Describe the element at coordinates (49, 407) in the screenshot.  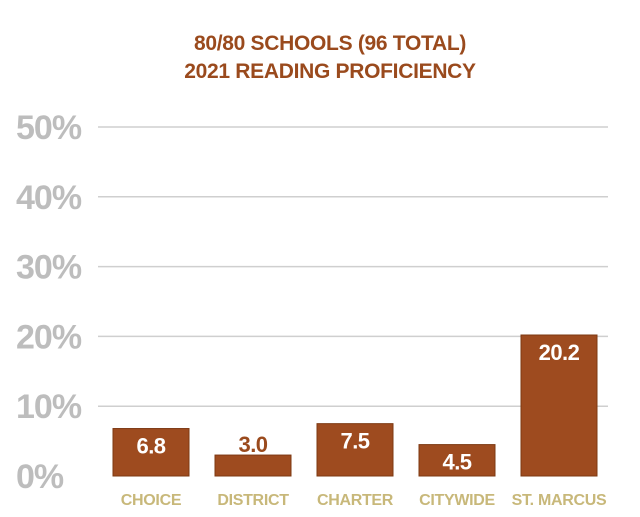
I see `y-tick-label: 10%` at that location.